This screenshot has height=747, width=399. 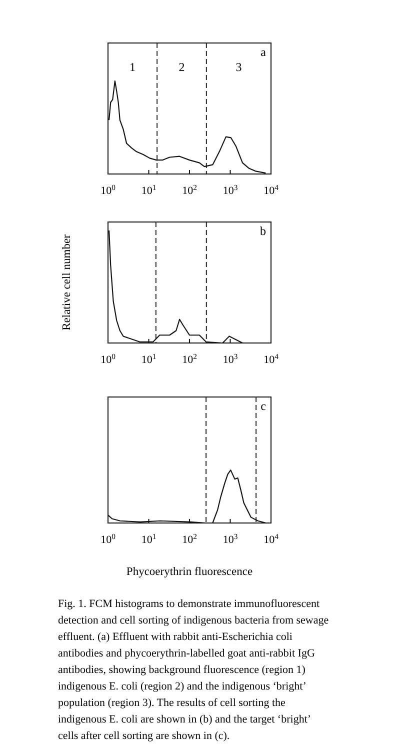 What do you see at coordinates (67, 282) in the screenshot?
I see `y-axis-title: Relative cell number` at bounding box center [67, 282].